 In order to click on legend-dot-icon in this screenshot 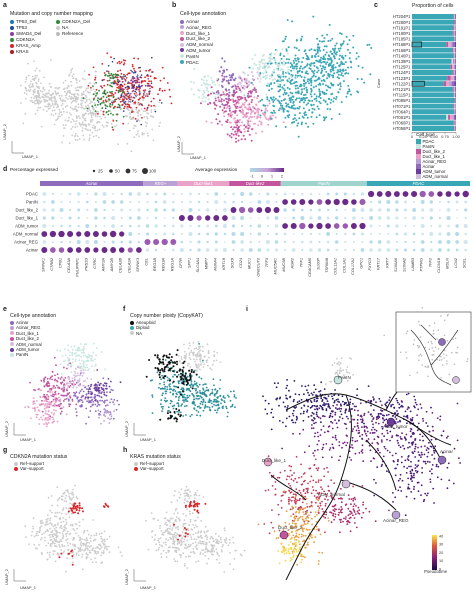, I will do `click(182, 21)`.